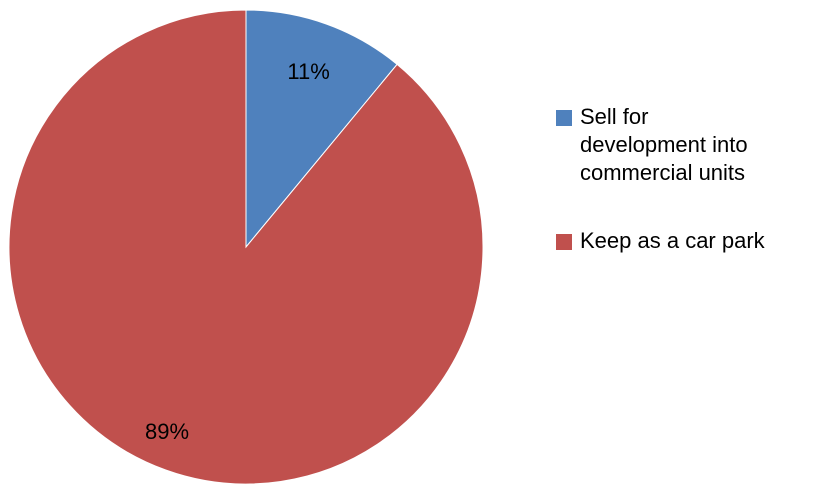  Describe the element at coordinates (614, 116) in the screenshot. I see `legend-label-0-line-0: Sell for` at that location.